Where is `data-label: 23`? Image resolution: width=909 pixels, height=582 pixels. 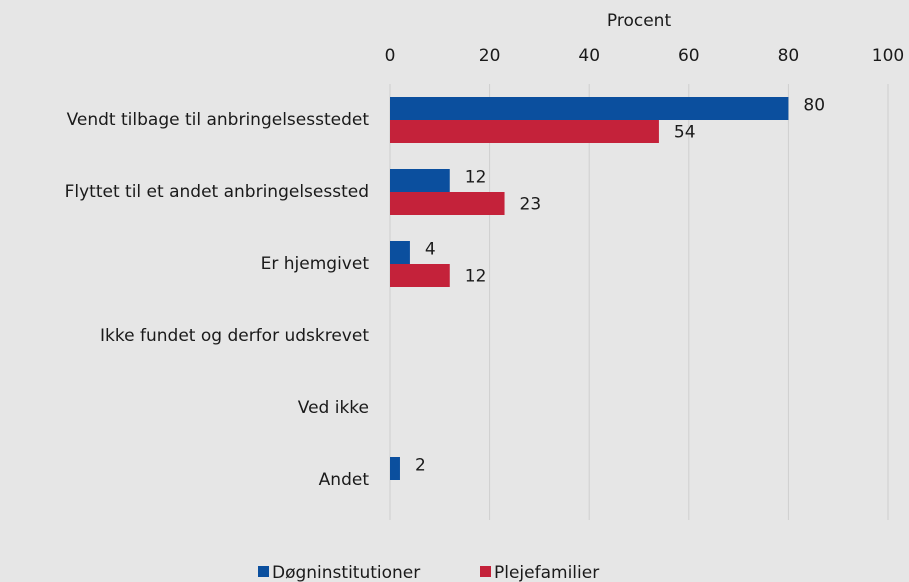 data-label: 23 is located at coordinates (531, 205).